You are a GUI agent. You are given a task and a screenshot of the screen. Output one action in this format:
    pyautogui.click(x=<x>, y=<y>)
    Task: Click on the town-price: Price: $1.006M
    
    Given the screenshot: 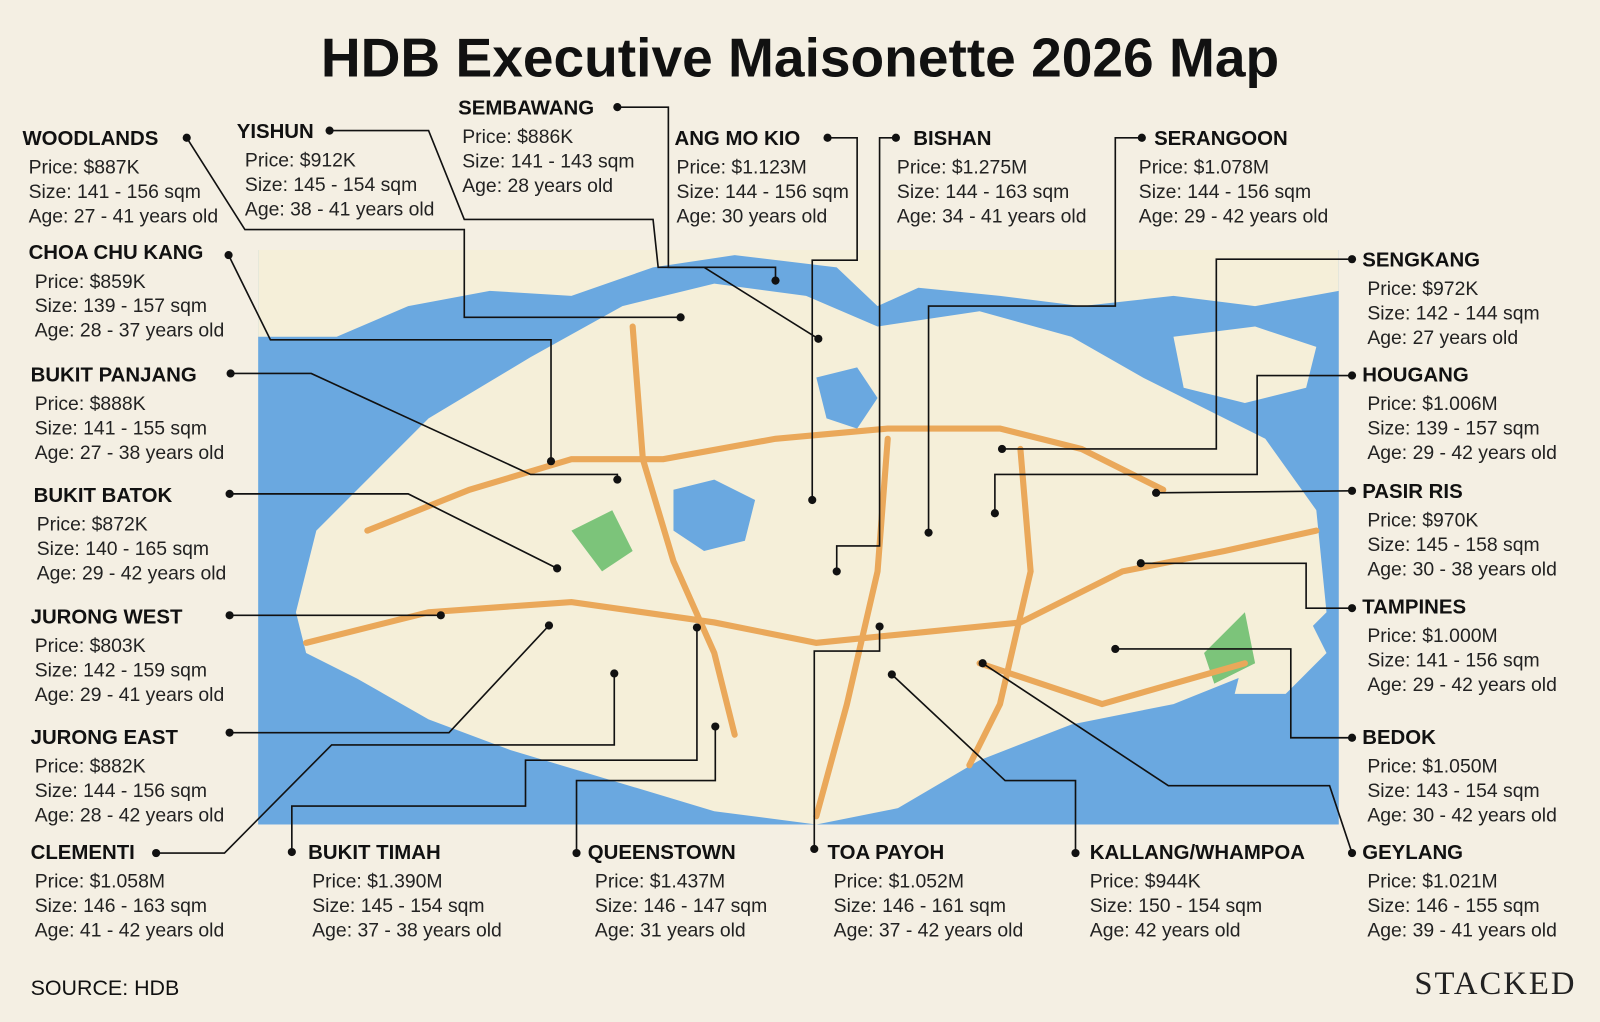 What is the action you would take?
    pyautogui.click(x=1432, y=404)
    